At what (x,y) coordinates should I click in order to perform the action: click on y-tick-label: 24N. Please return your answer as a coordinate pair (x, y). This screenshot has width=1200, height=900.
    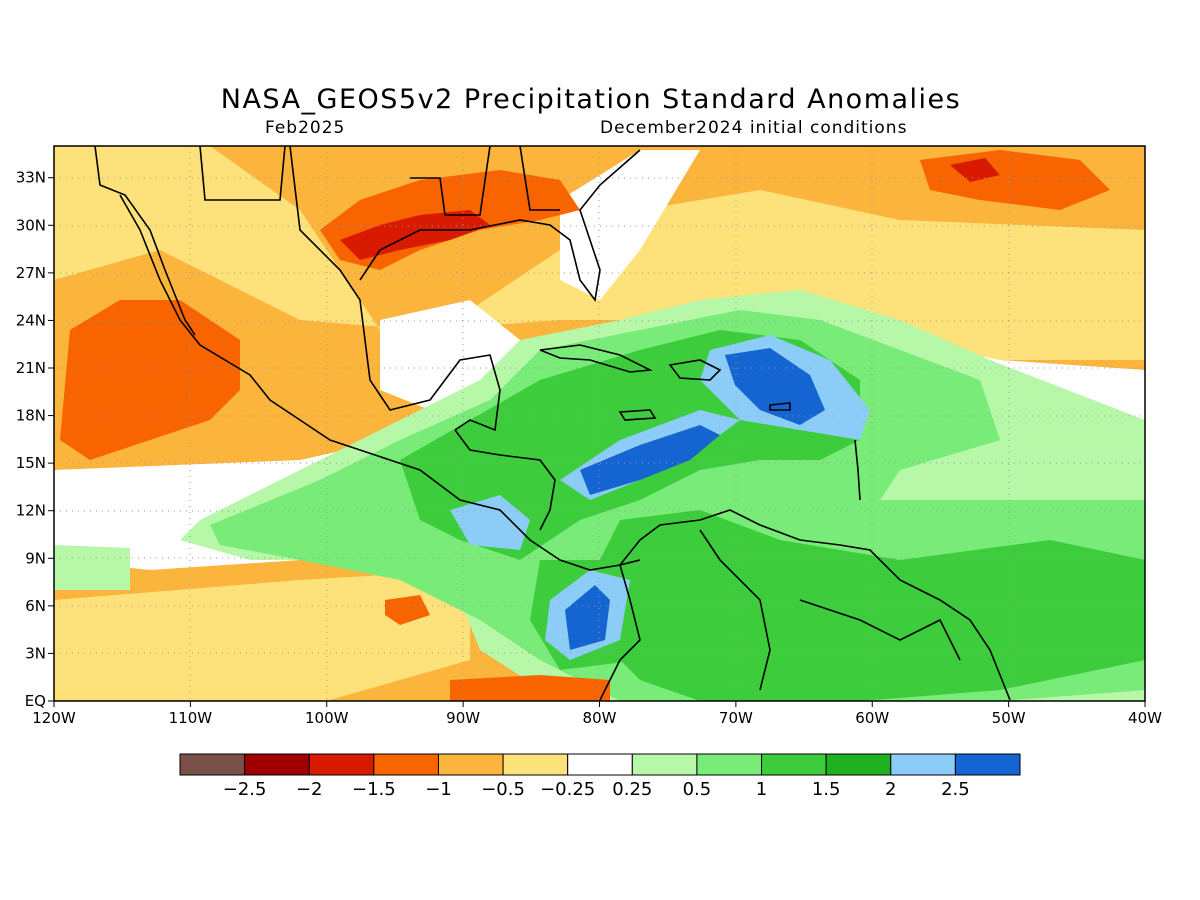
    Looking at the image, I should click on (31, 320).